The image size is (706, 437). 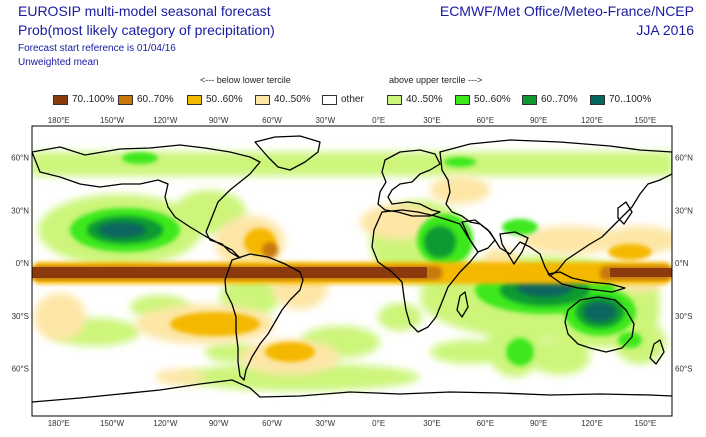 What do you see at coordinates (538, 423) in the screenshot?
I see `lon-label-bottom: 90°E` at bounding box center [538, 423].